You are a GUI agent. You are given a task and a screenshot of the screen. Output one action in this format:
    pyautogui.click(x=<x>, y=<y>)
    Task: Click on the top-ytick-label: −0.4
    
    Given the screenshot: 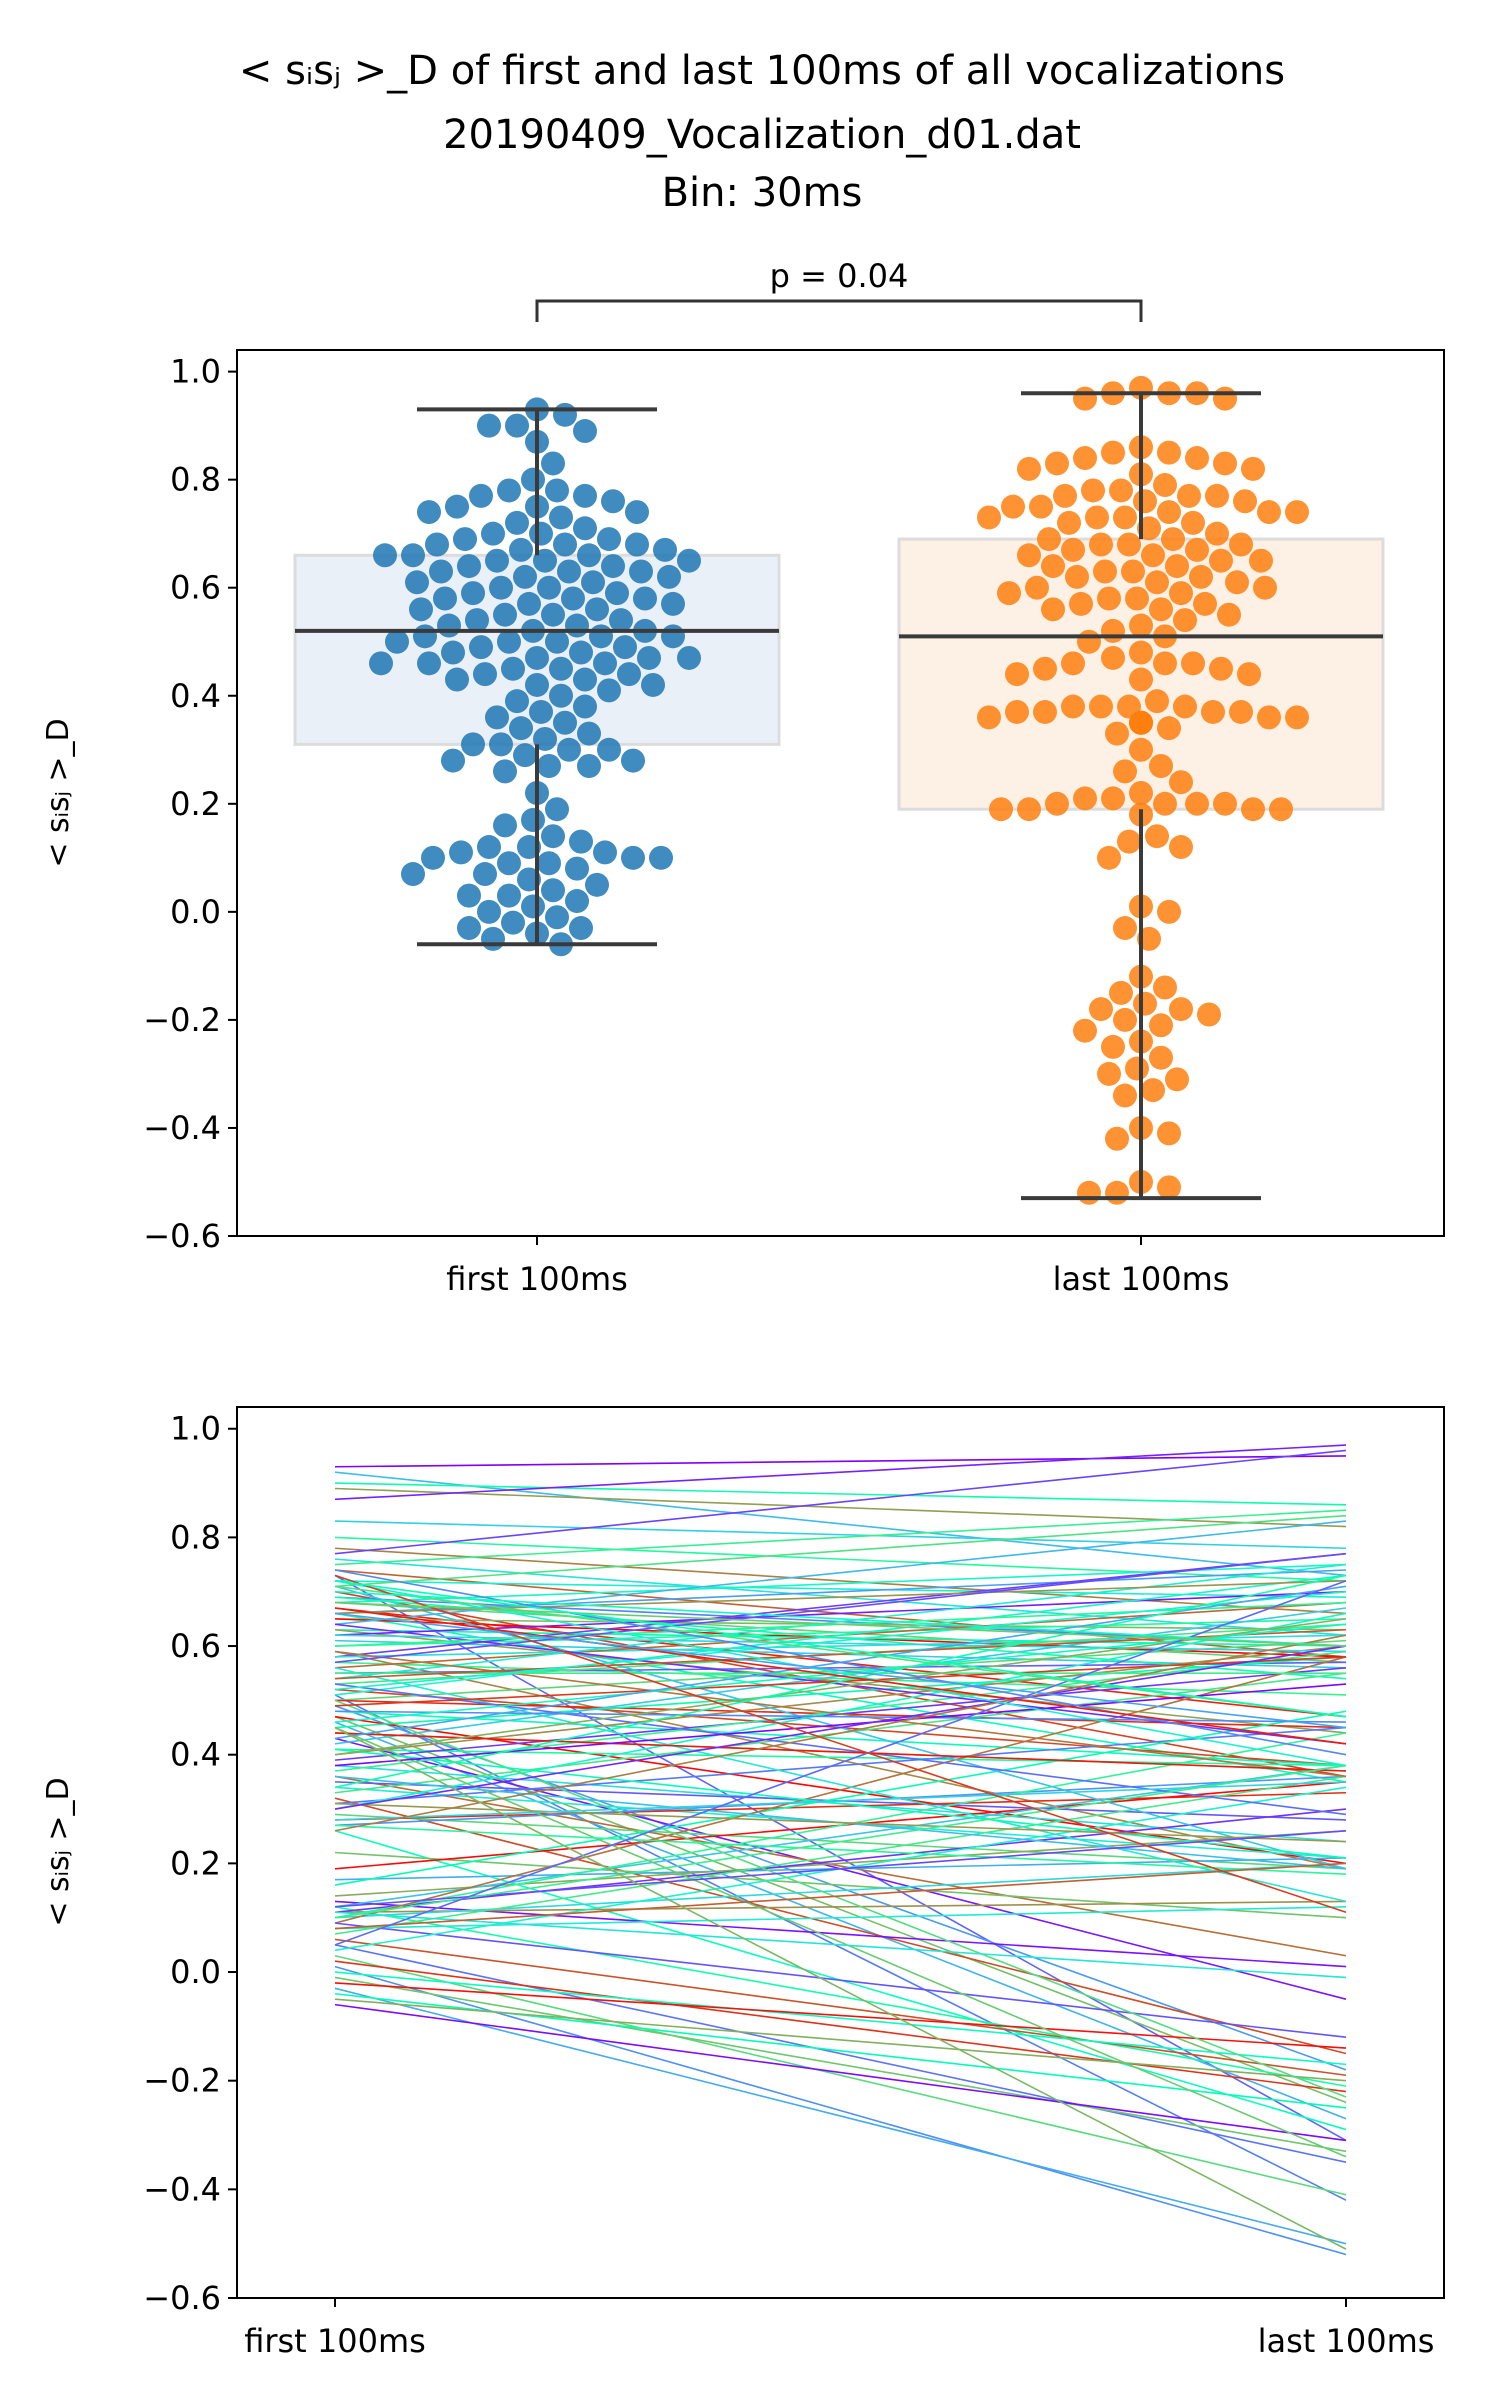 What is the action you would take?
    pyautogui.click(x=182, y=1128)
    